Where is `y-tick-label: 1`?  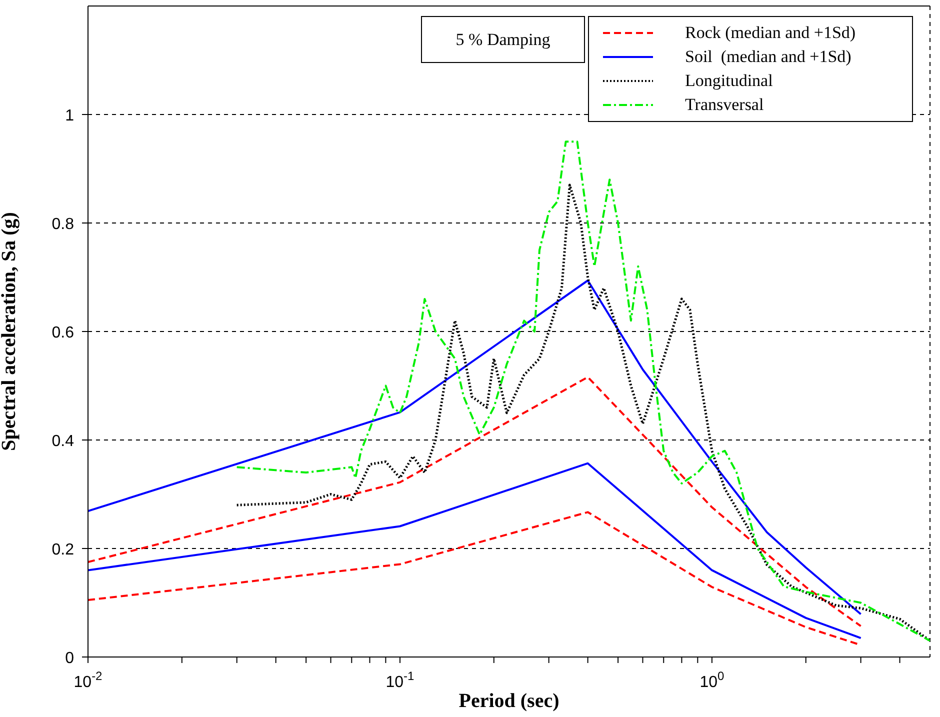
y-tick-label: 1 is located at coordinates (69, 116).